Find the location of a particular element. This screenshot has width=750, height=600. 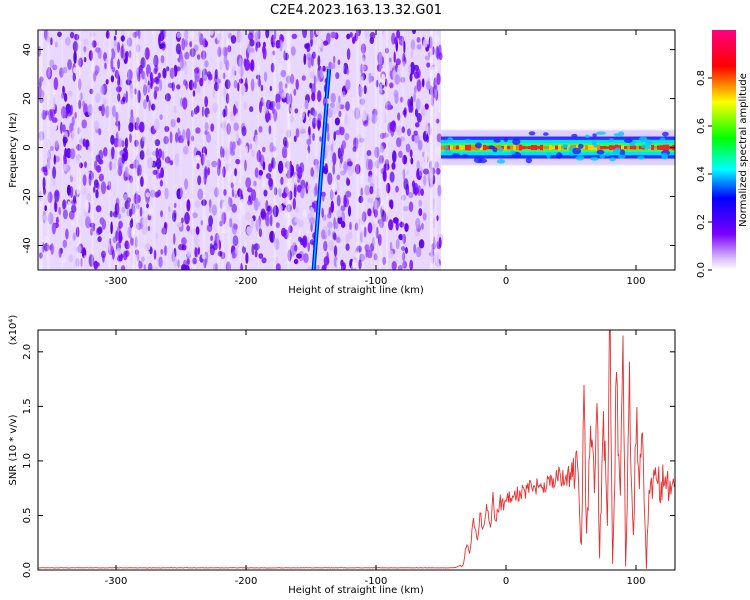

colorbar-tick-label: 0.2 is located at coordinates (701, 222).